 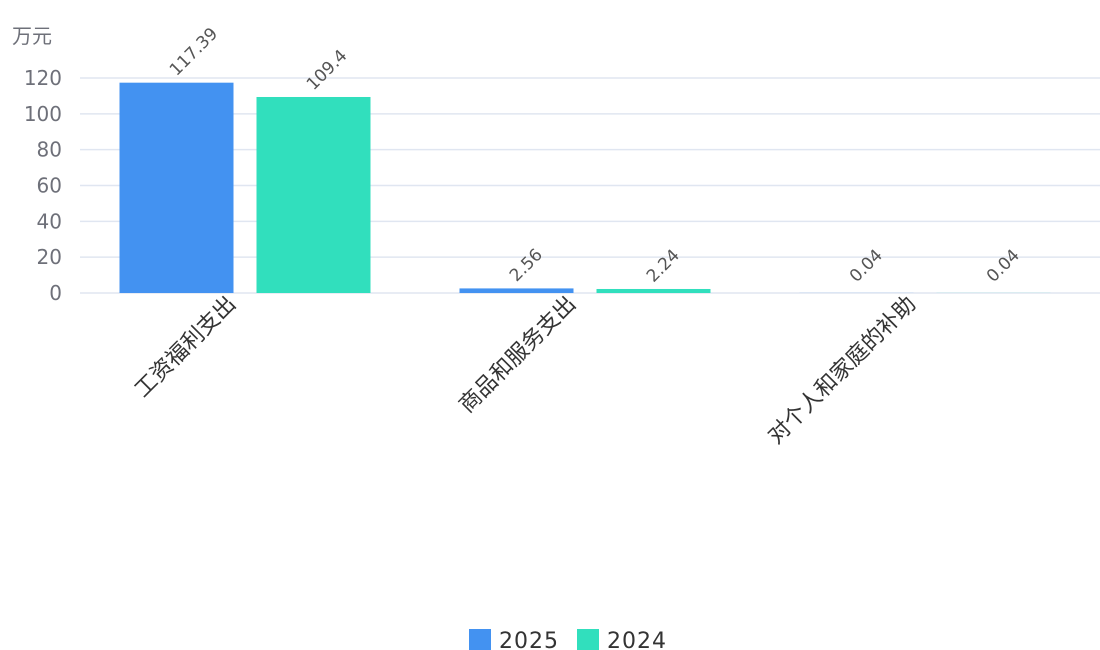 I want to click on legend-label: 2025, so click(x=529, y=639).